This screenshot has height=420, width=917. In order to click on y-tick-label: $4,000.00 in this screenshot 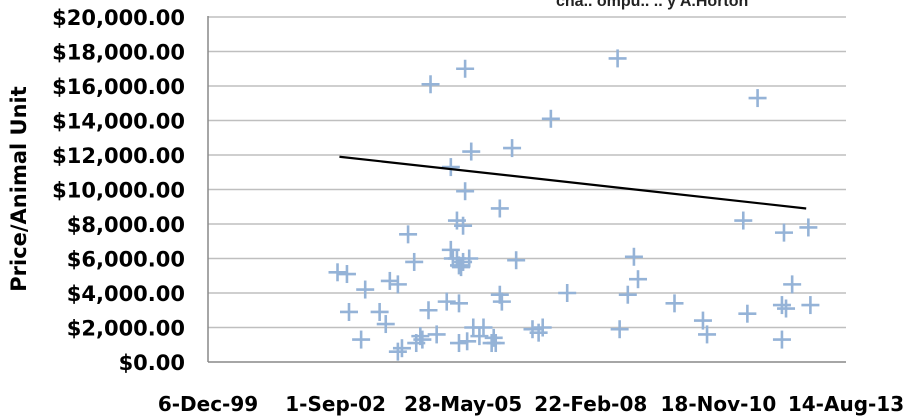, I will do `click(126, 294)`.